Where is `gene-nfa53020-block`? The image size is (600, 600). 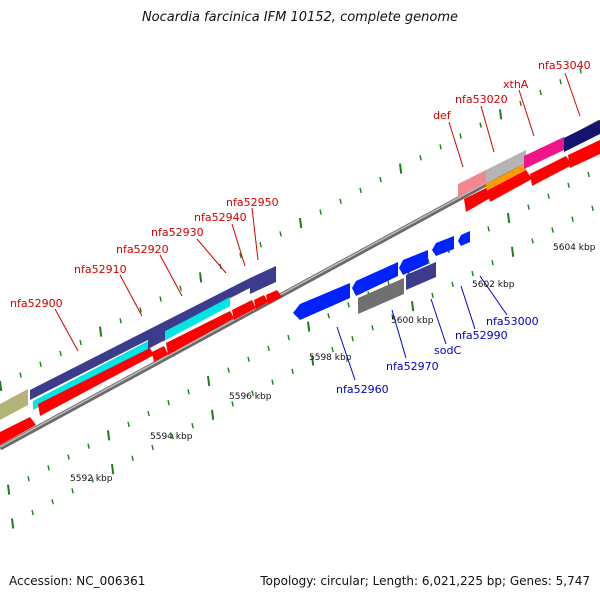
gene-nfa53020-block is located at coordinates (506, 166).